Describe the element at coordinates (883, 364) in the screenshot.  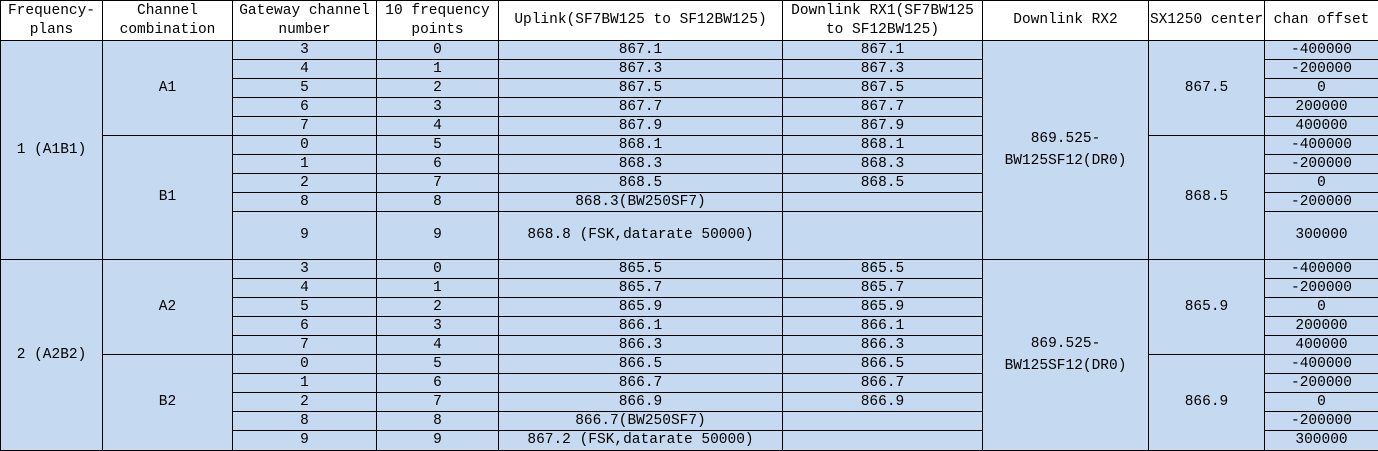
I see `downlink-rx1-cell: 866.5` at that location.